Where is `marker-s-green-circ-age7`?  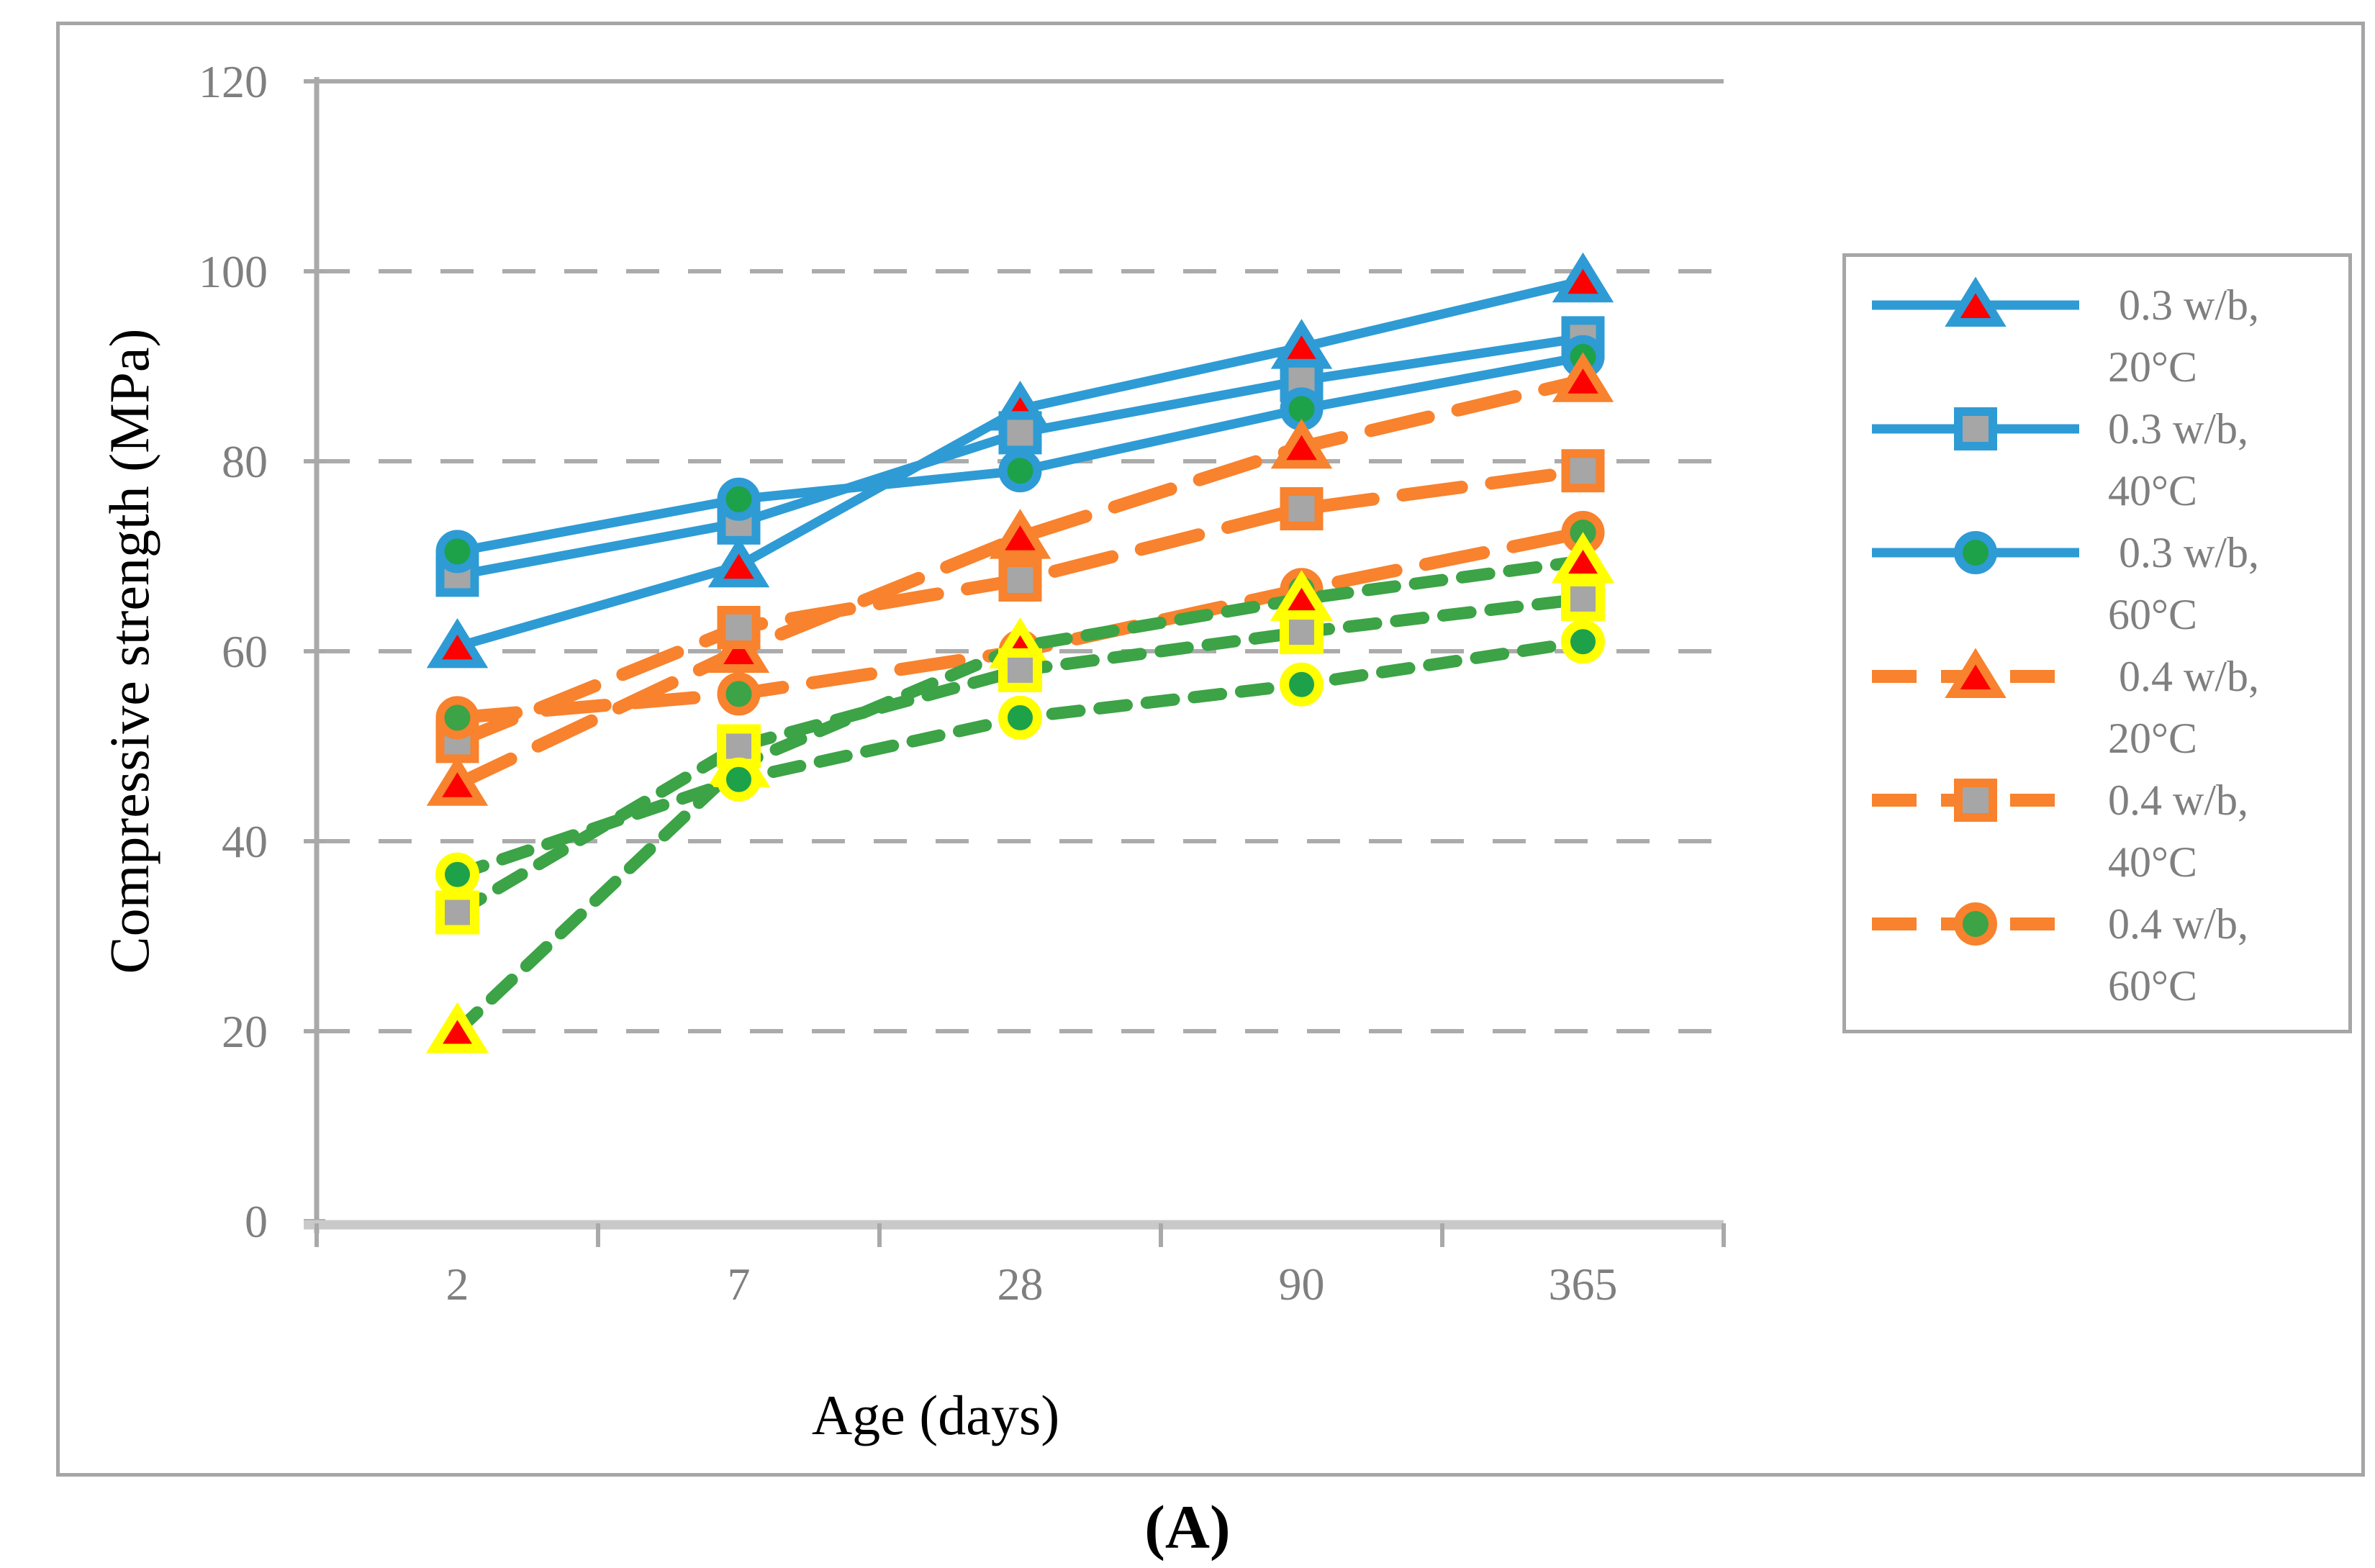
marker-s-green-circ-age7 is located at coordinates (739, 780).